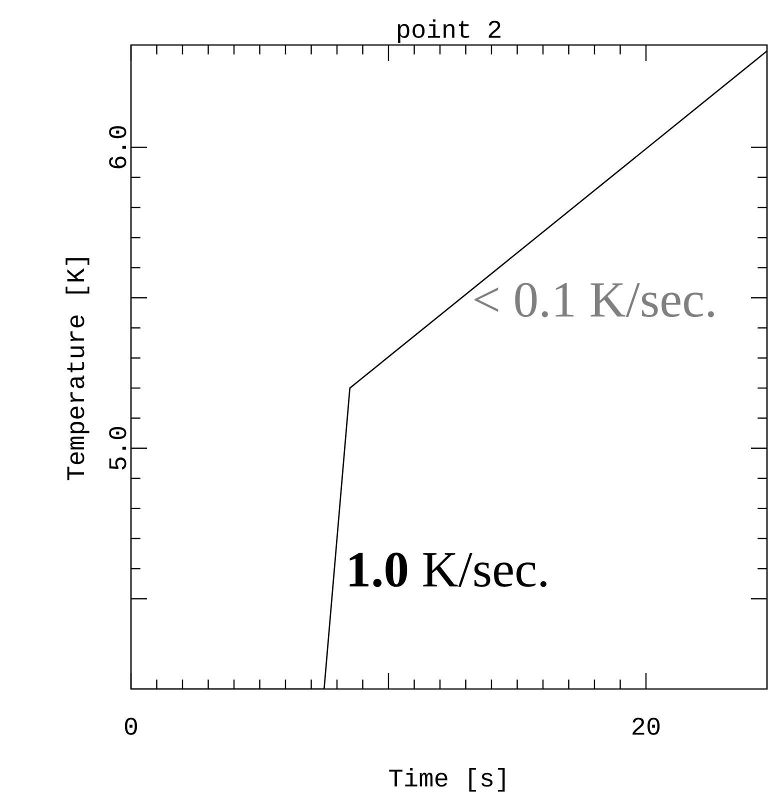 The height and width of the screenshot is (811, 769). I want to click on x-tick-label: 0, so click(131, 726).